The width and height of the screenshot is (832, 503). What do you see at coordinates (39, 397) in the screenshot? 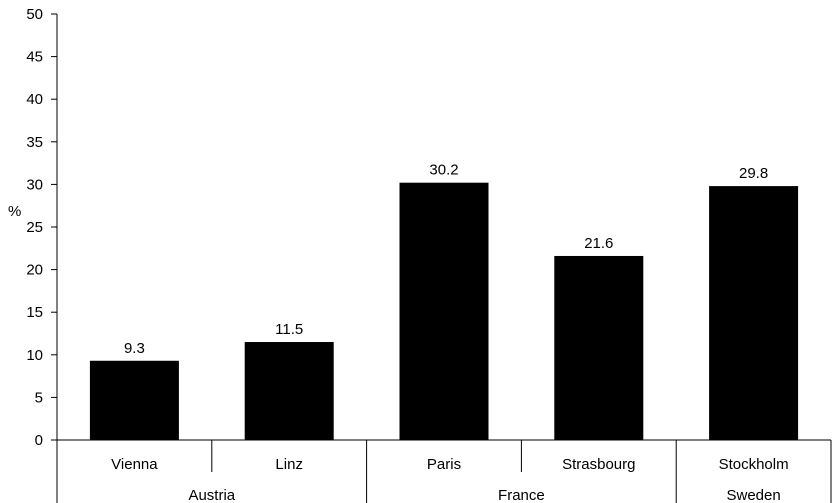
I see `y-tick-label: 5` at bounding box center [39, 397].